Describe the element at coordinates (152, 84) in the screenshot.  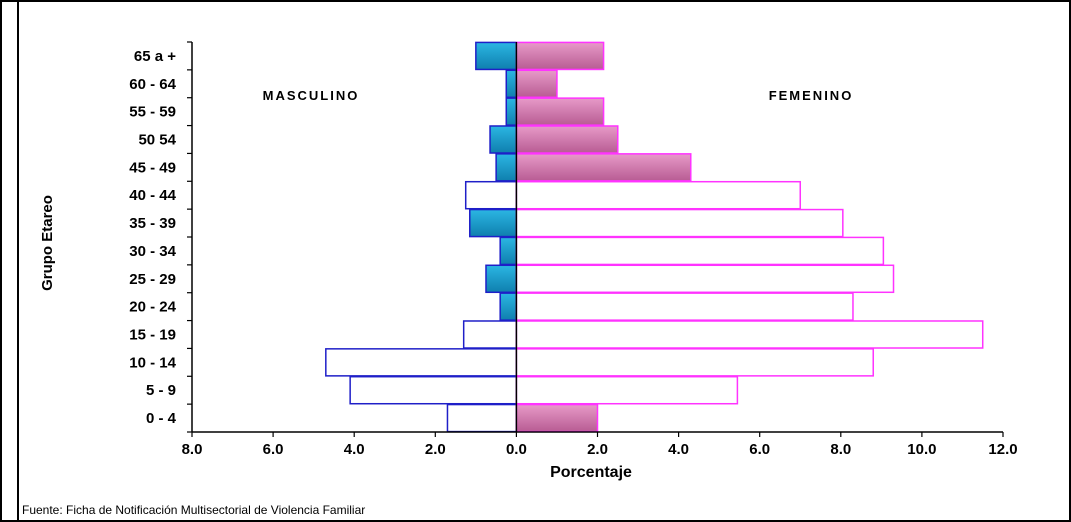
I see `y-tick-label: 60 - 64` at that location.